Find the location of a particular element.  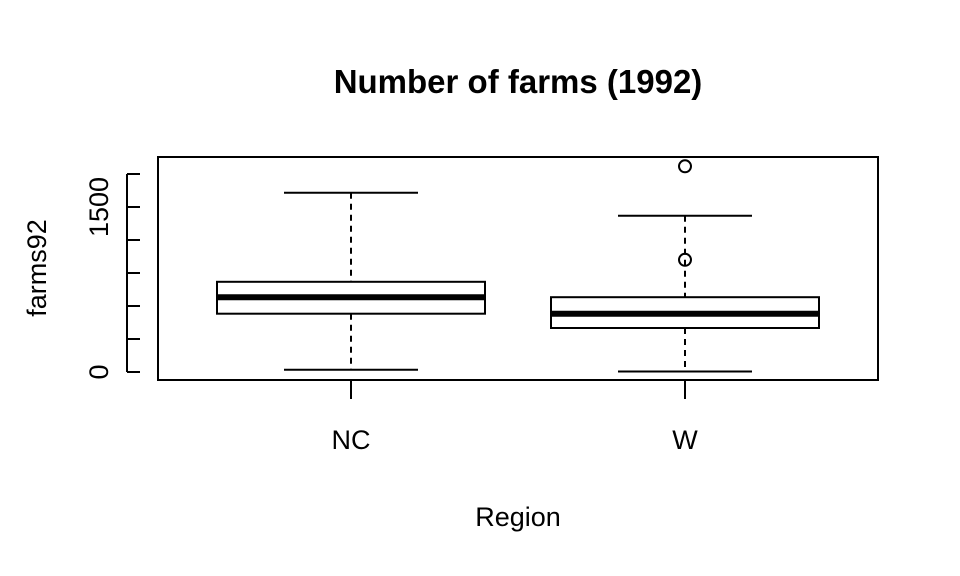

box-w is located at coordinates (685, 266).